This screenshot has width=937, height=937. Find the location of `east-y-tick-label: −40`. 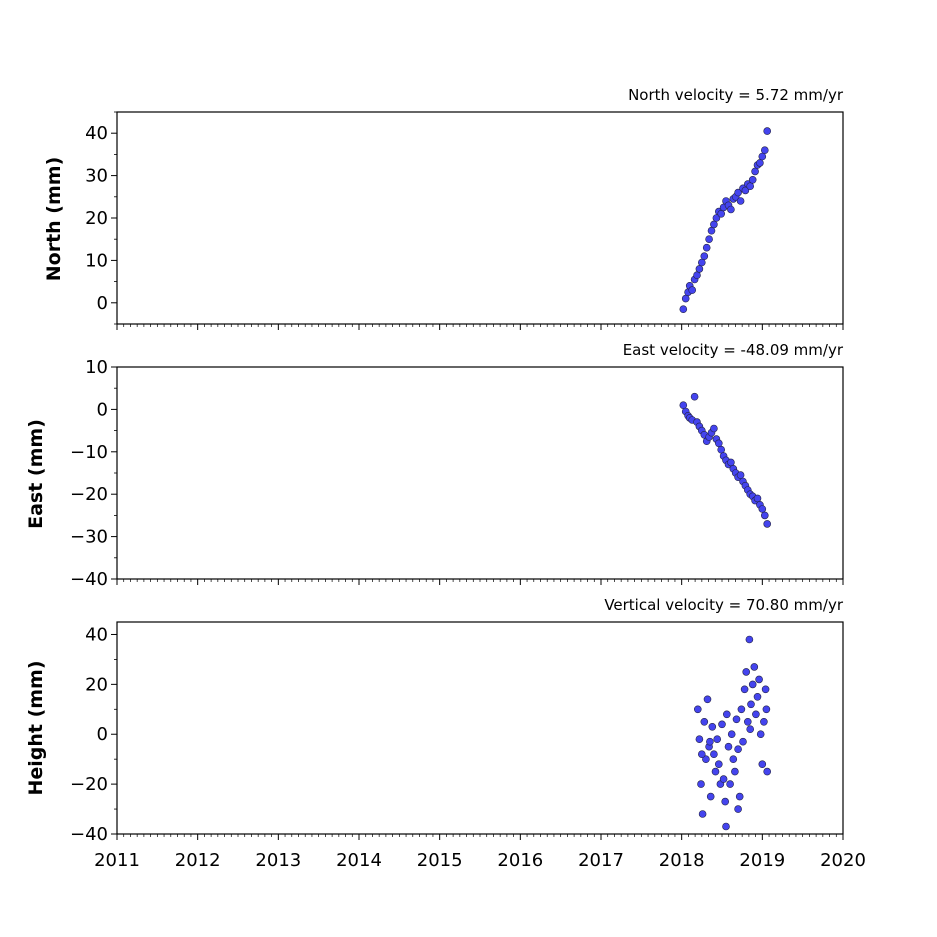

east-y-tick-label: −40 is located at coordinates (89, 579).